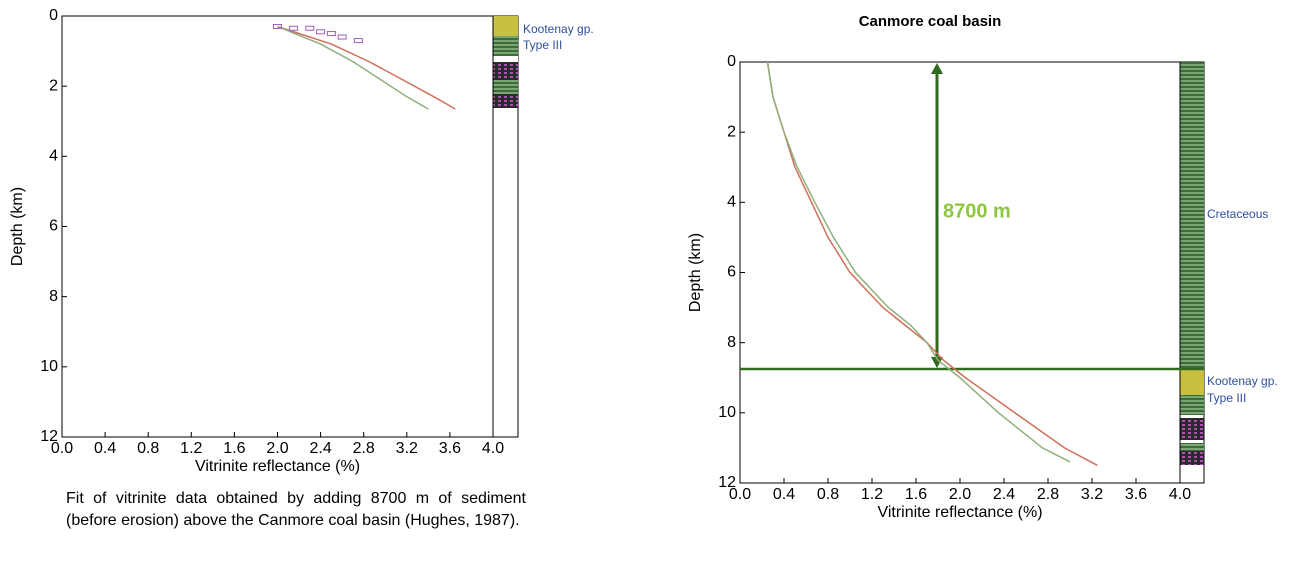 This screenshot has height=564, width=1298. I want to click on annotation: Cretaceous, so click(1237, 214).